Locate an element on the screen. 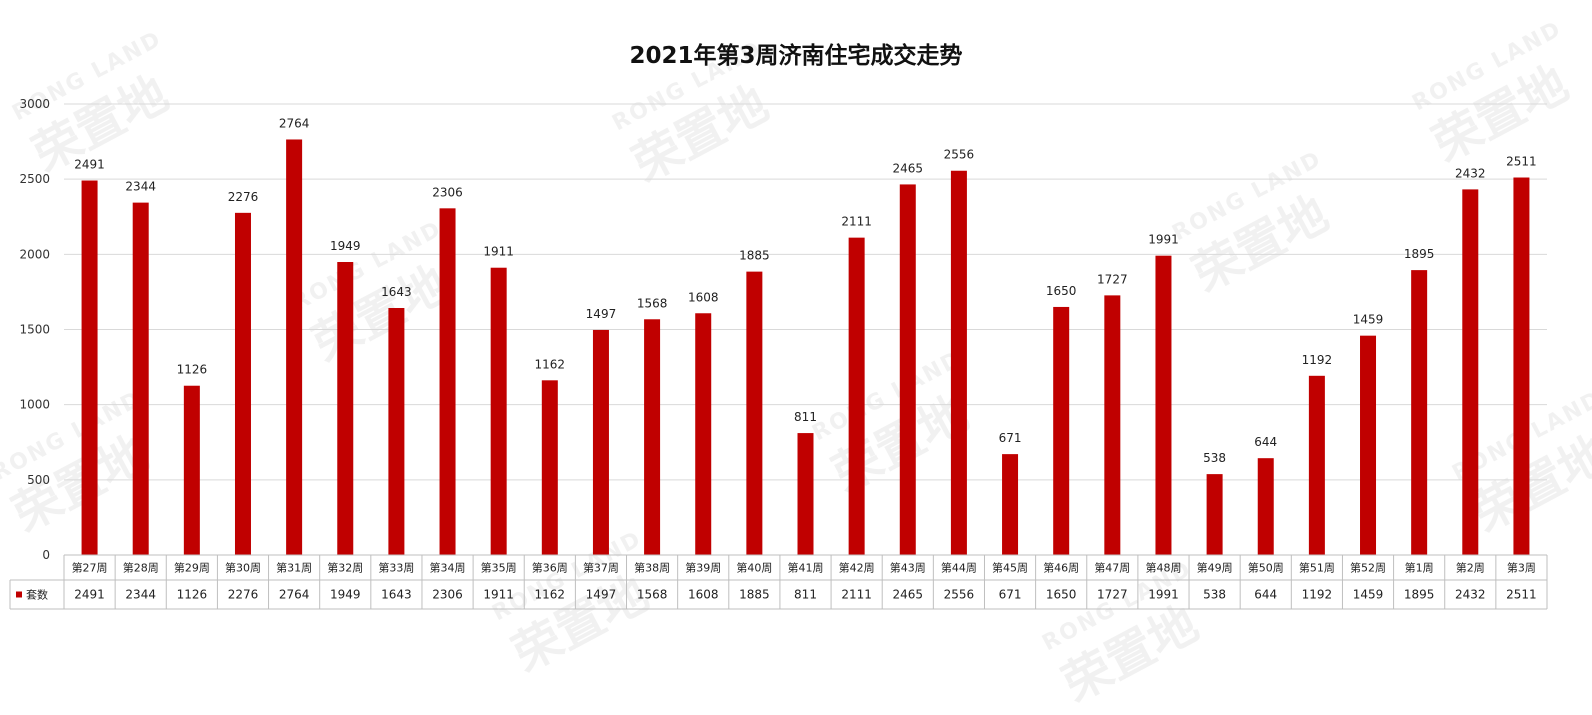 This screenshot has width=1592, height=715. x-tick-label: 第28周 is located at coordinates (141, 568).